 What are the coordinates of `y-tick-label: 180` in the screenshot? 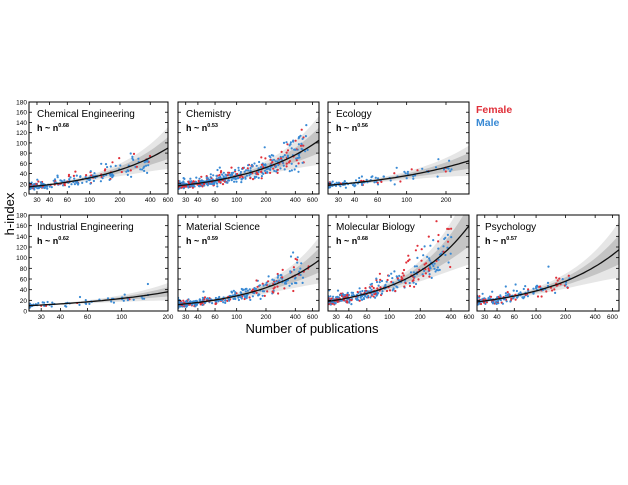 It's located at (21, 103).